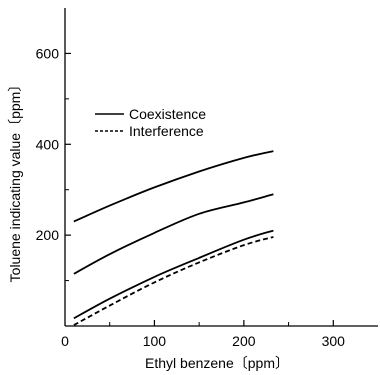 The height and width of the screenshot is (375, 380). I want to click on x-tick-label: 300, so click(334, 341).